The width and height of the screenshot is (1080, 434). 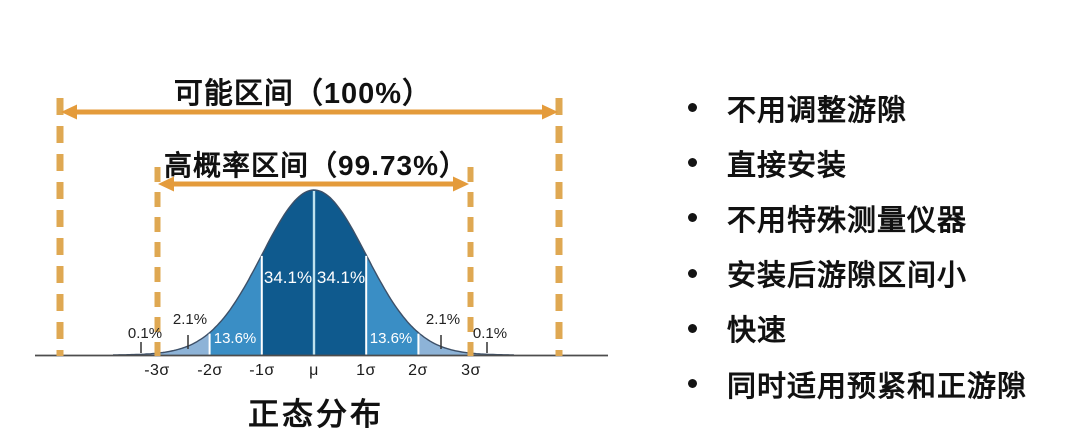 What do you see at coordinates (366, 370) in the screenshot?
I see `sigma-label-plus1: 1σ` at bounding box center [366, 370].